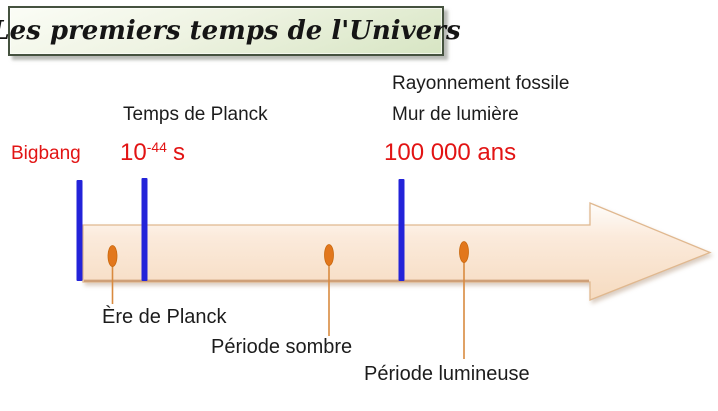  I want to click on bigbang-label: Bigbang, so click(46, 153).